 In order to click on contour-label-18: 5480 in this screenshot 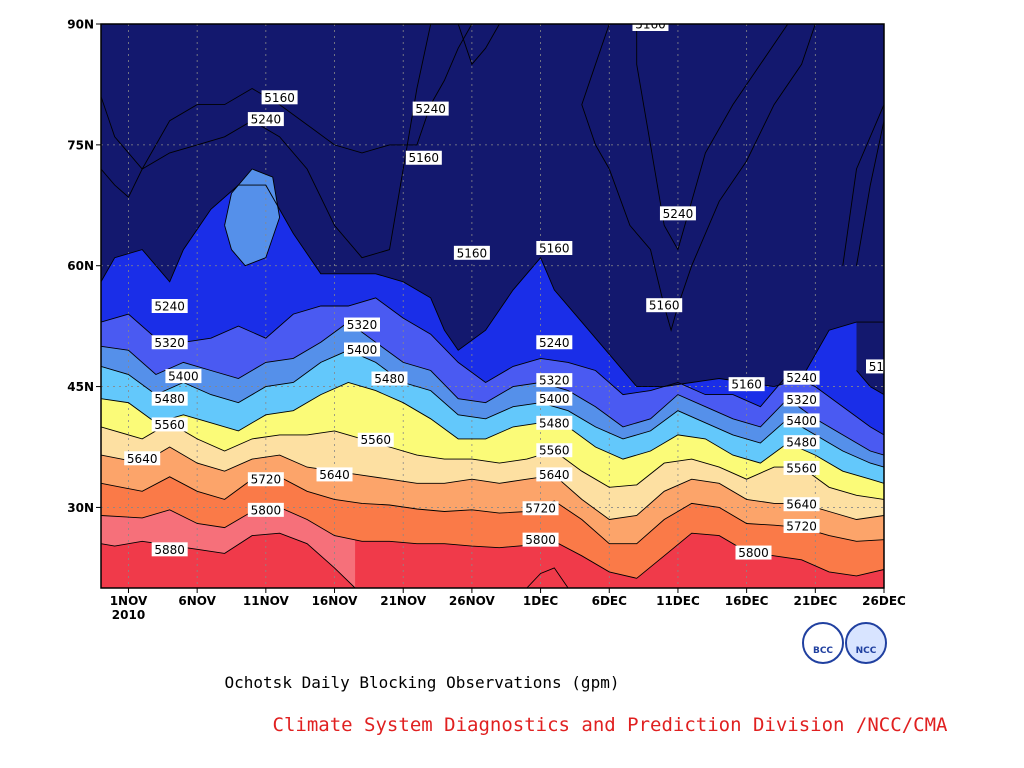, I will do `click(801, 442)`.